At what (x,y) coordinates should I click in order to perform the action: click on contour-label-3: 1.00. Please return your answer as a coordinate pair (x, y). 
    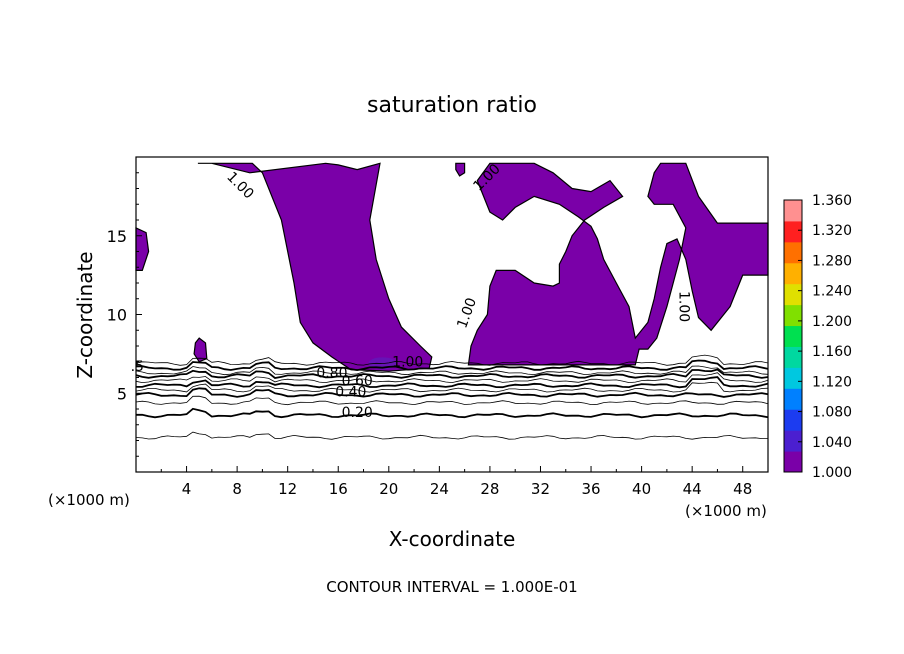
    Looking at the image, I should click on (684, 306).